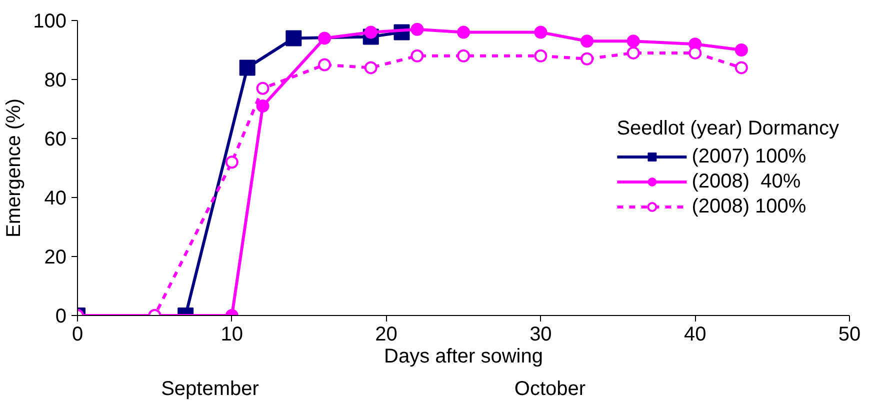 The height and width of the screenshot is (408, 869). I want to click on y-tick-label: 80, so click(55, 81).